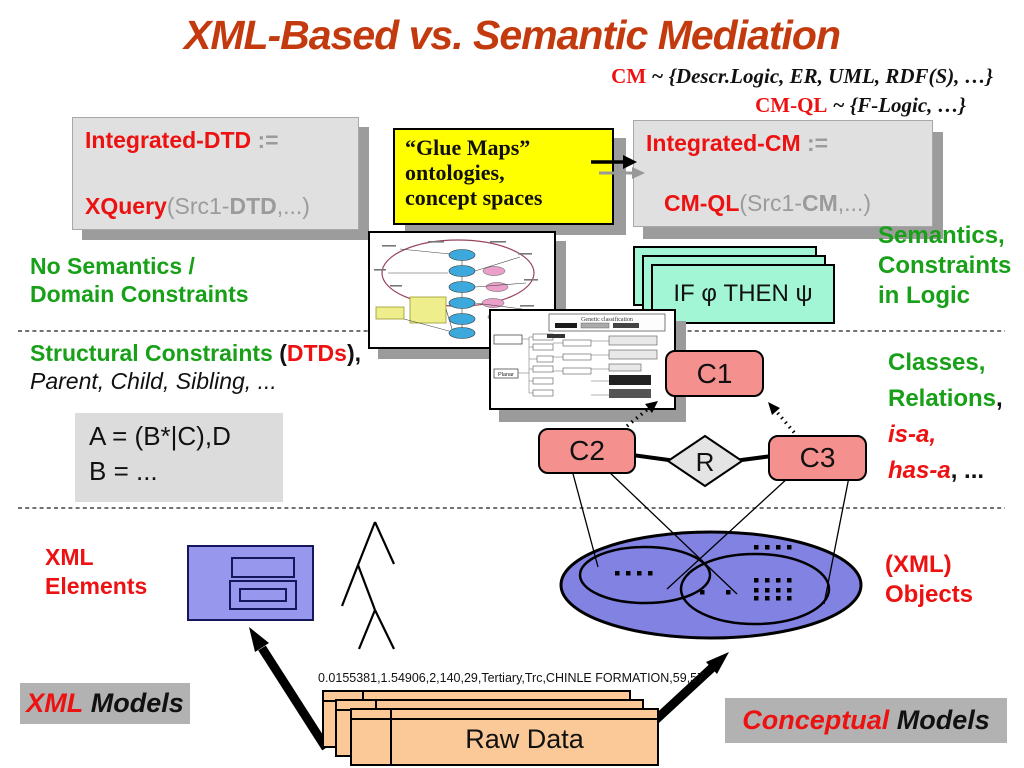 The width and height of the screenshot is (1024, 768). What do you see at coordinates (215, 173) in the screenshot?
I see `integrated-dtd-box: Integrated-DTD := XQuery(Src1-DTD,...)` at bounding box center [215, 173].